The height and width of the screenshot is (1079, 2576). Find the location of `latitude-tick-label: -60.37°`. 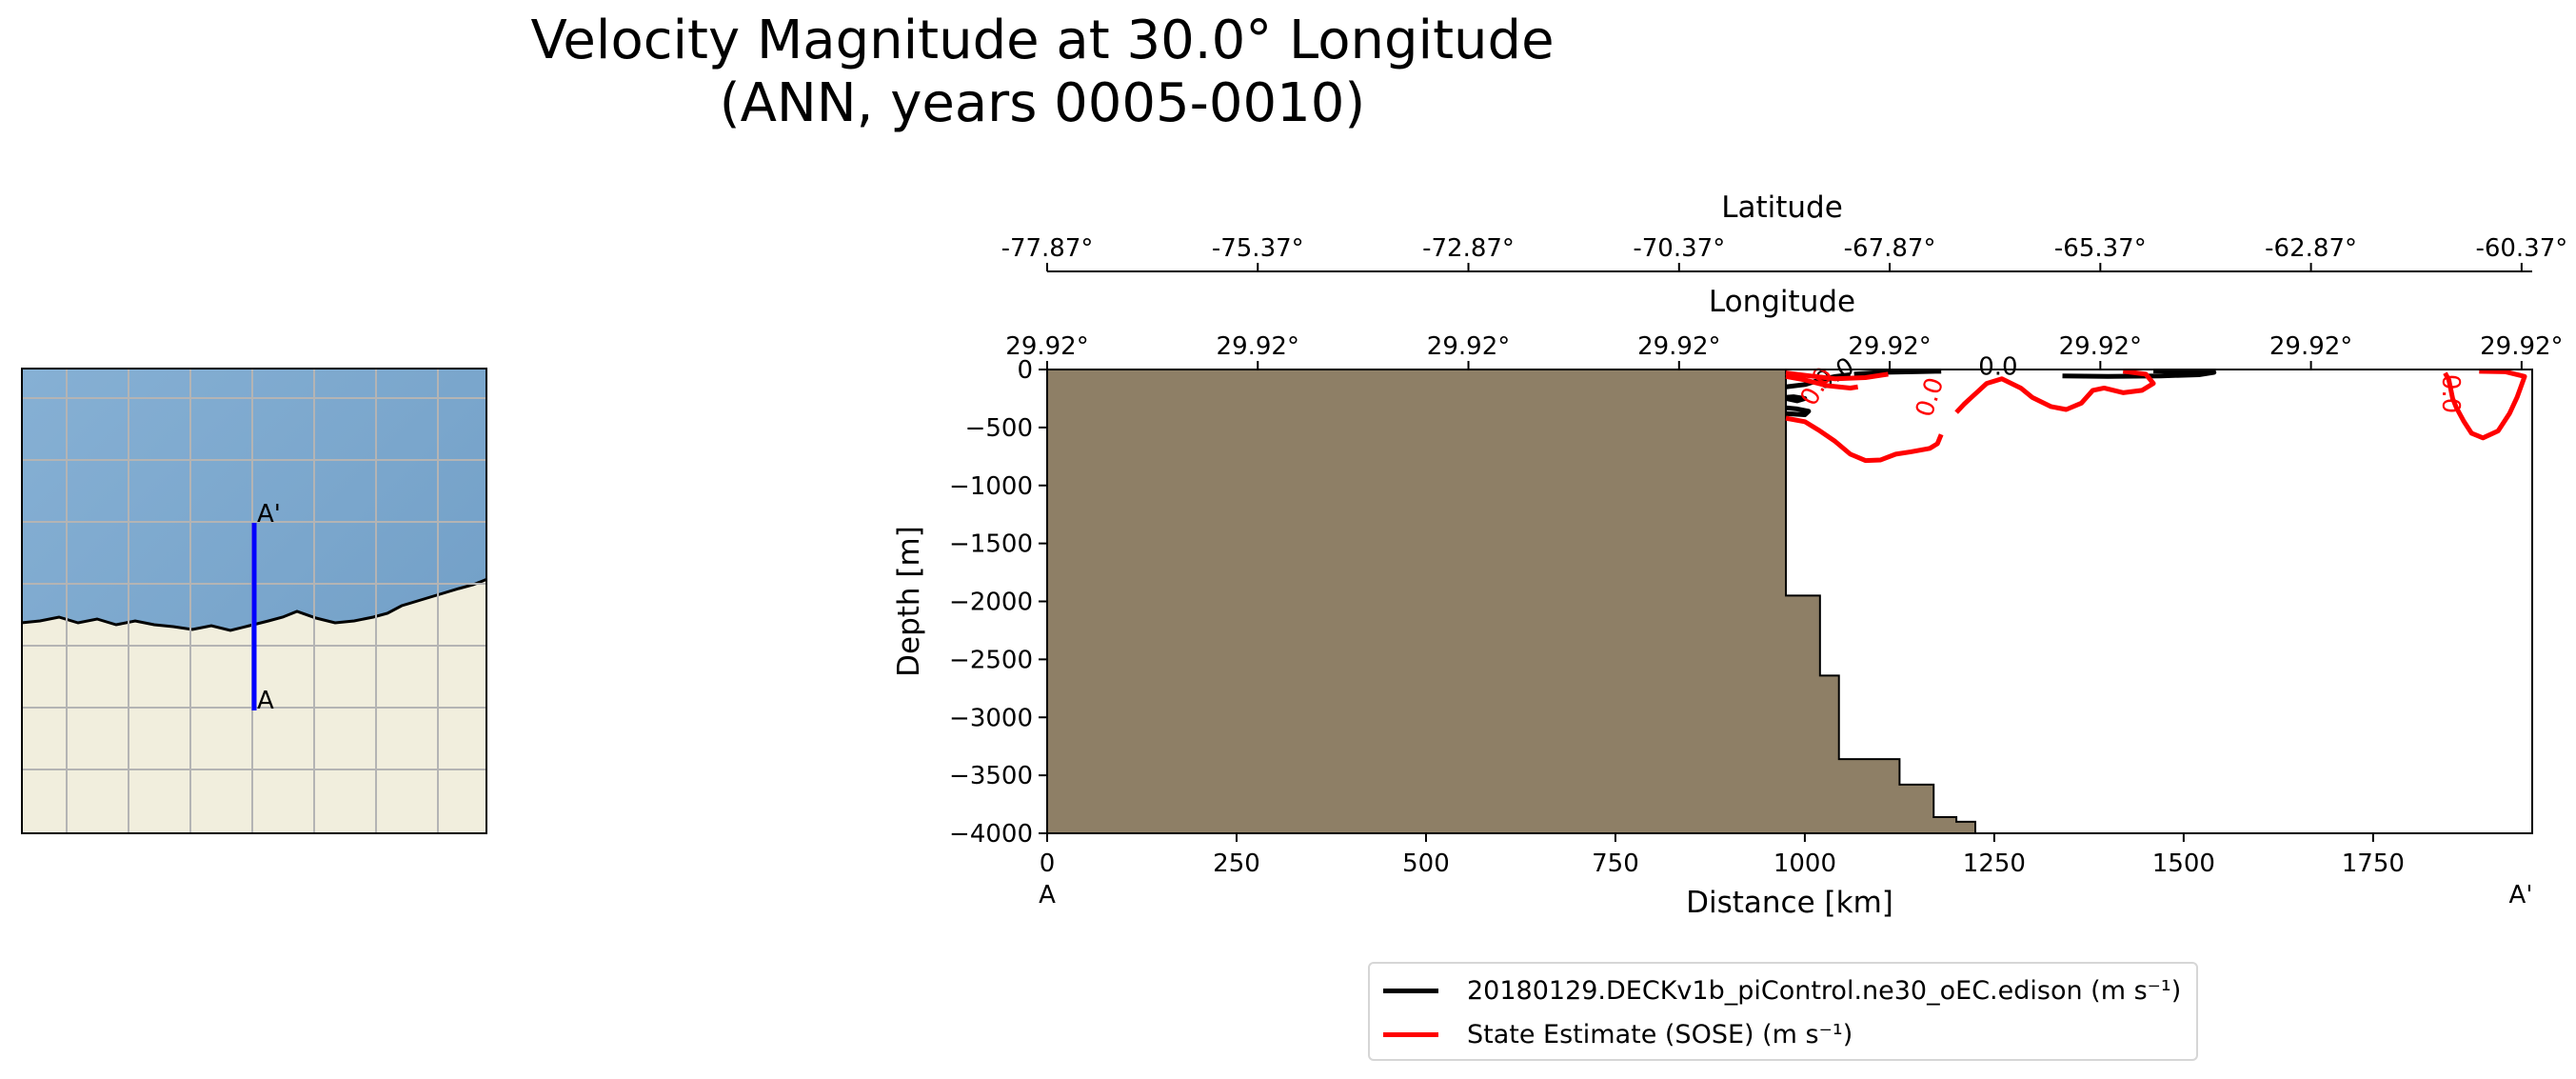

latitude-tick-label: -60.37° is located at coordinates (2521, 248).